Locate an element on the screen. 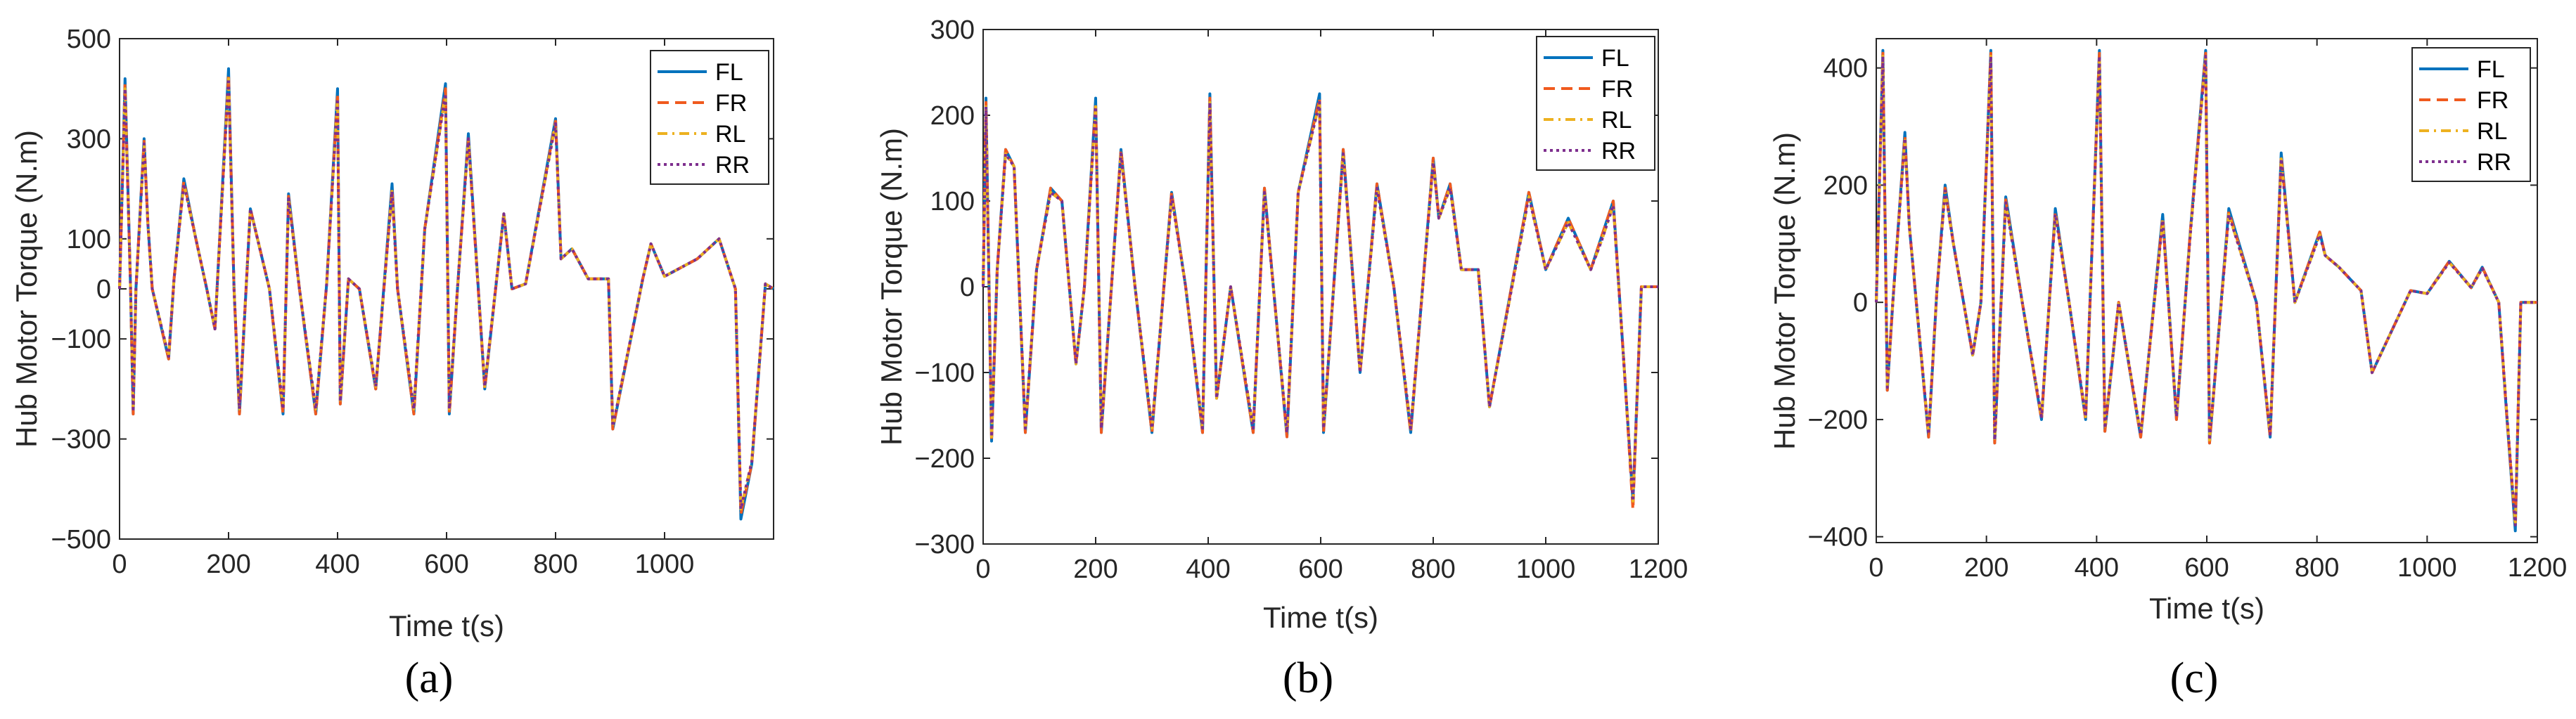 Image resolution: width=2576 pixels, height=719 pixels. series-line-rr is located at coordinates (1320, 302).